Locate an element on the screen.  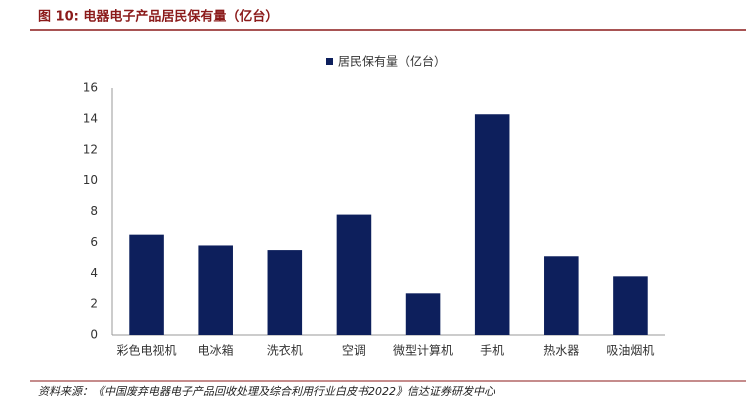
x-tick-label: 手机 is located at coordinates (492, 351).